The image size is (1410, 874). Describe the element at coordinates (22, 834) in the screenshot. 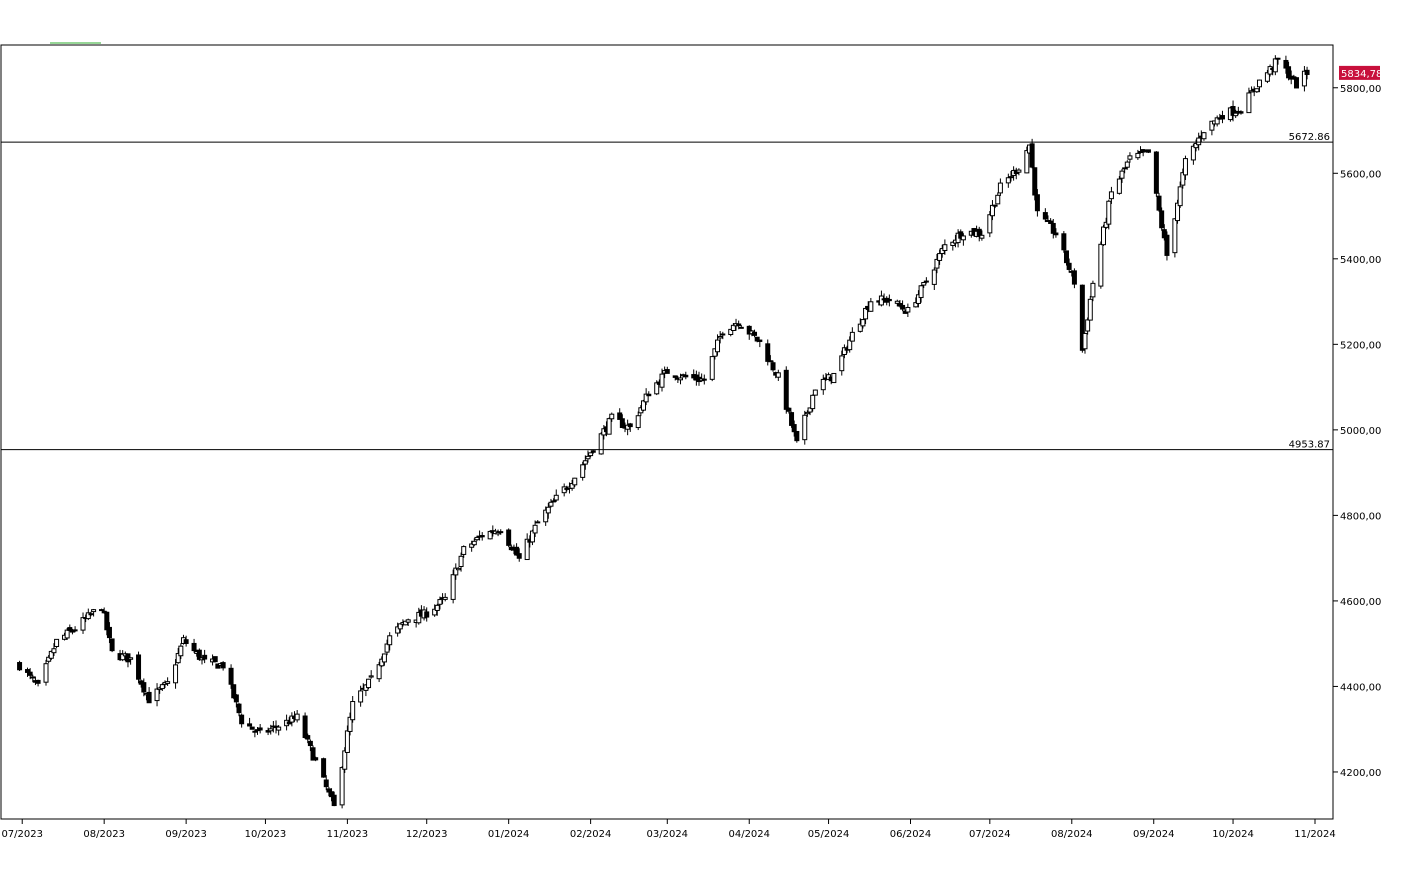

I see `x-tick-label: 07/2023` at that location.